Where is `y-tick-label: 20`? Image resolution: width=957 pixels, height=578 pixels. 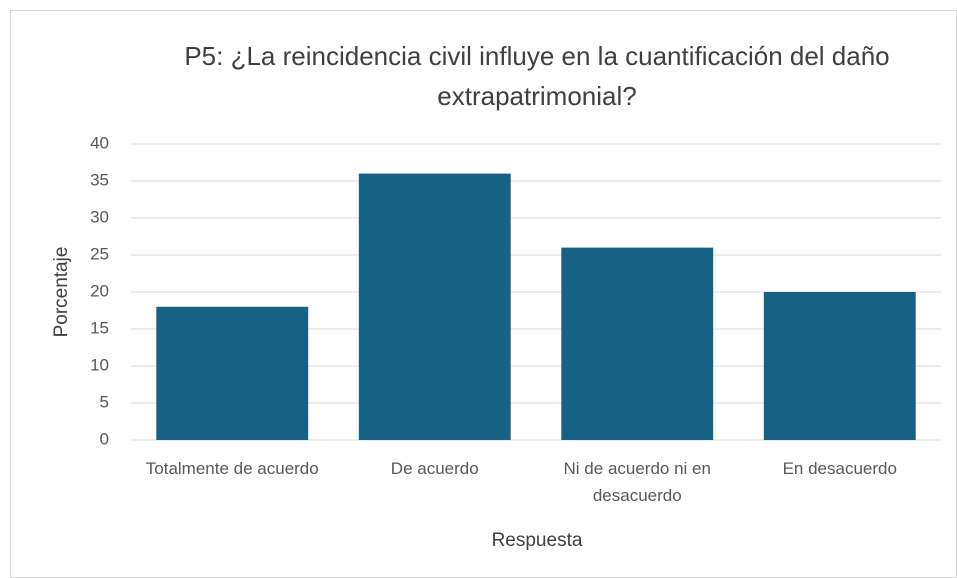 y-tick-label: 20 is located at coordinates (99, 290).